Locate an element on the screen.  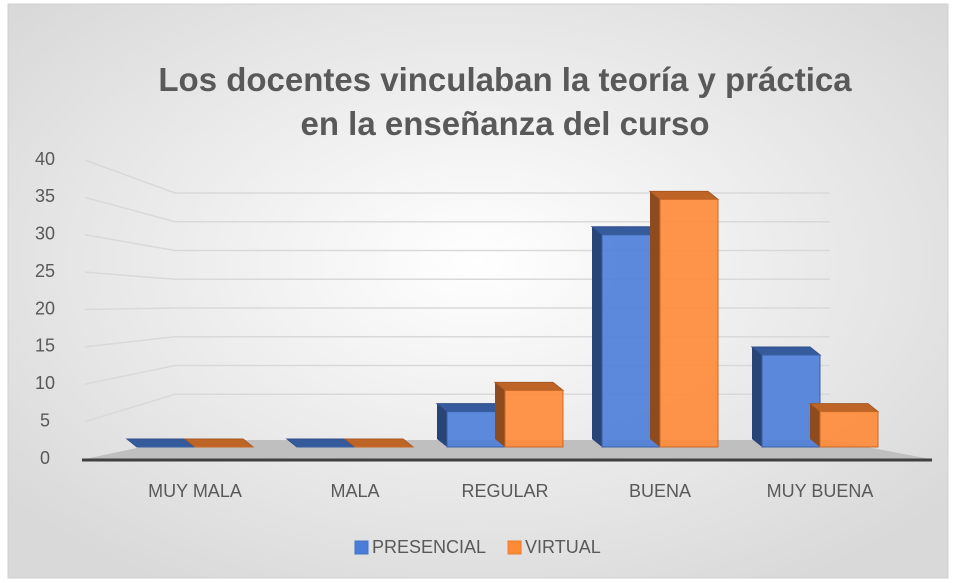
x-tick-label: REGULAR is located at coordinates (504, 491).